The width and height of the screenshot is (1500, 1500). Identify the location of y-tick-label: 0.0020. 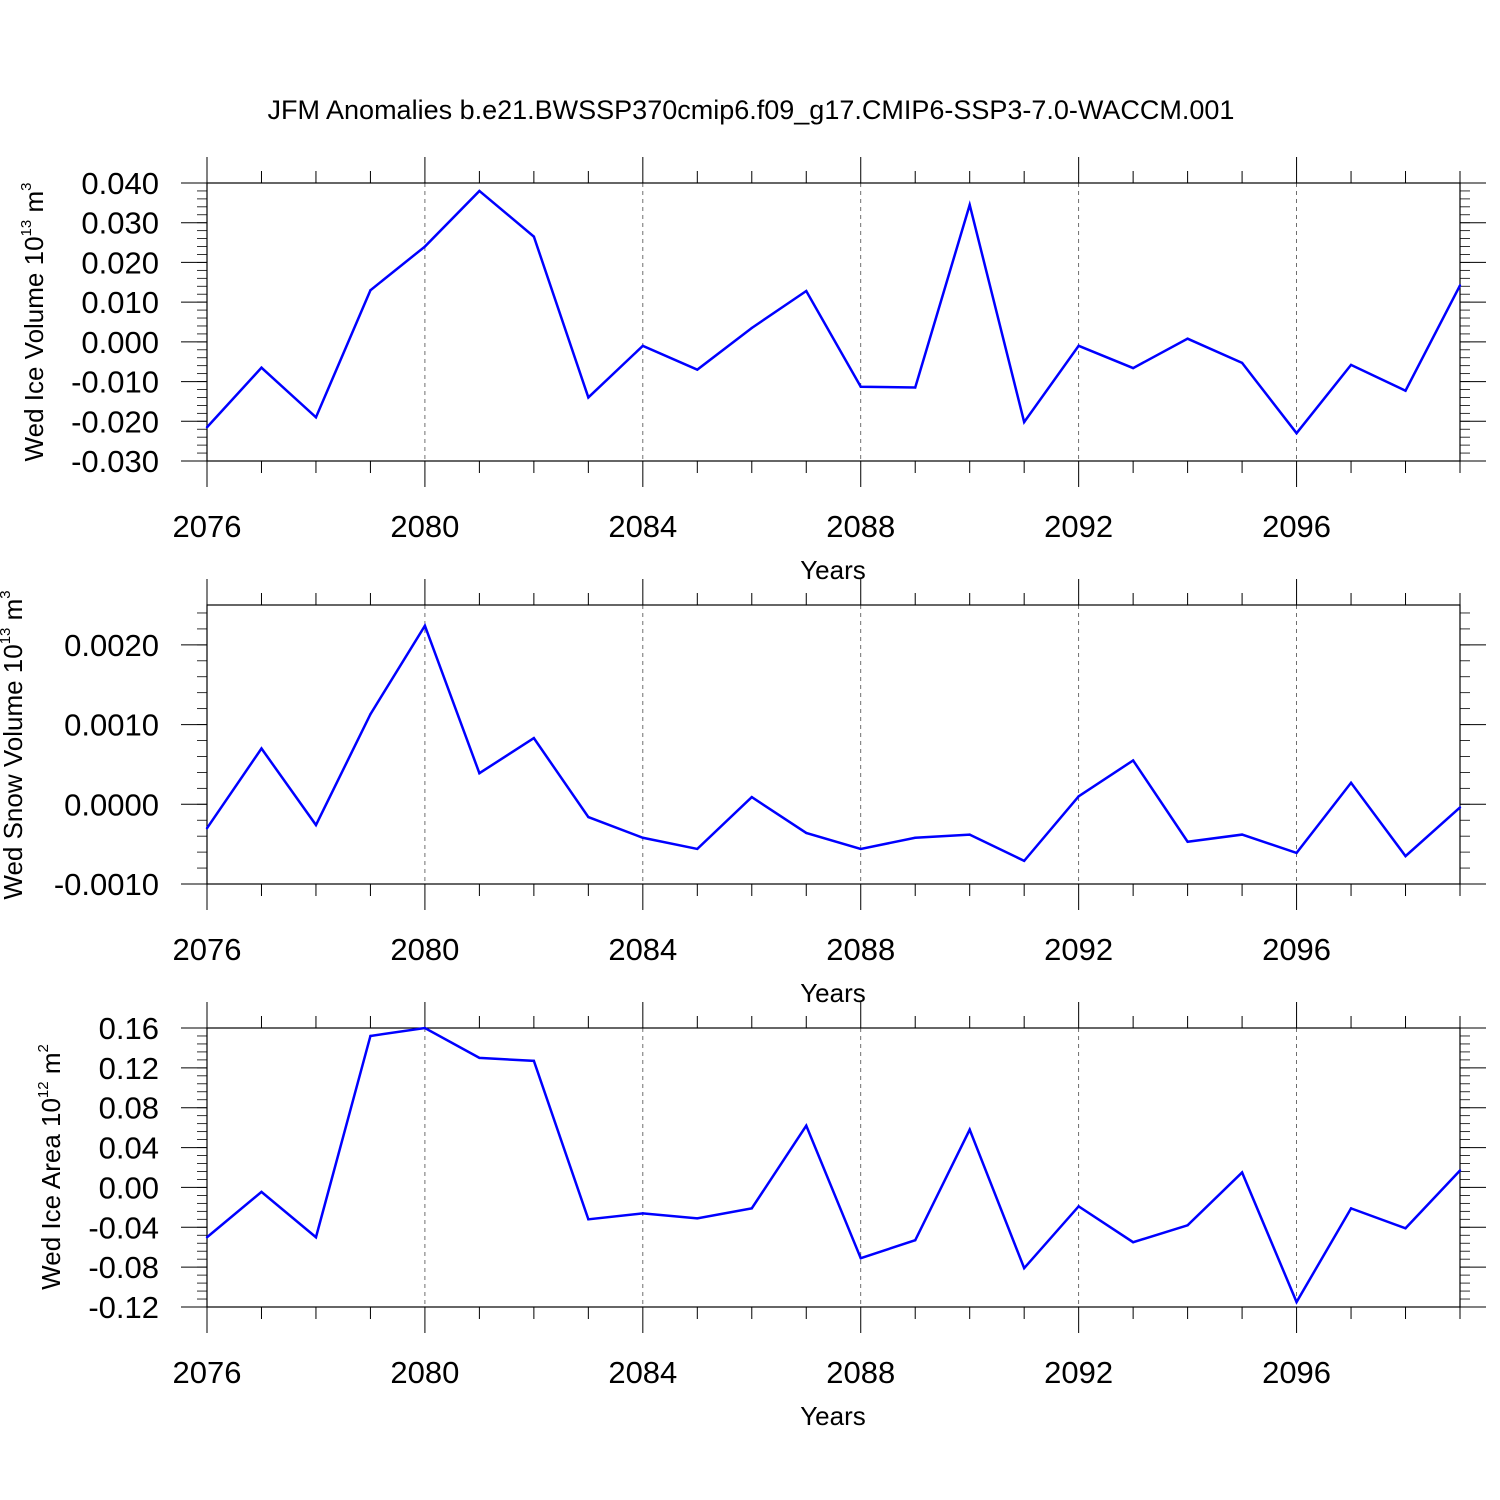
(111, 645).